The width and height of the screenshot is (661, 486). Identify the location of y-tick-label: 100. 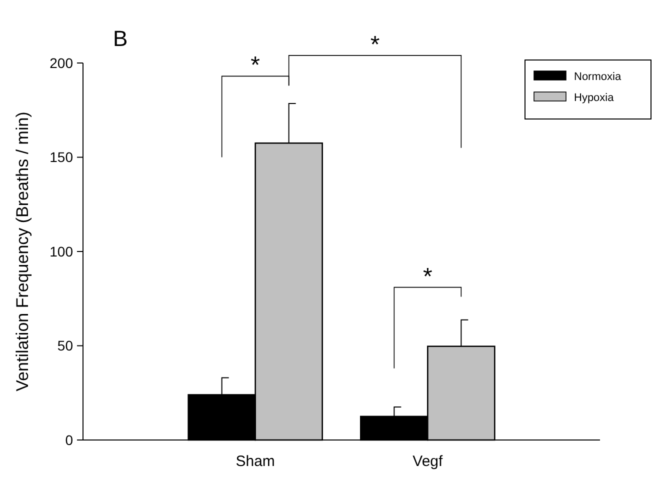
(62, 251).